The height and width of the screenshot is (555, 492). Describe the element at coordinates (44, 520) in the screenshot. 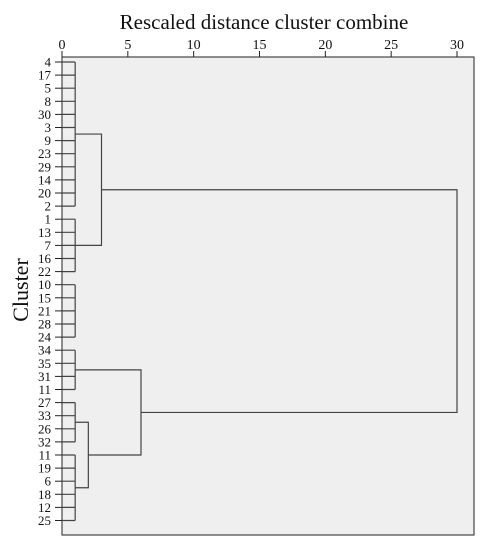

I see `leaf-label: 25` at that location.